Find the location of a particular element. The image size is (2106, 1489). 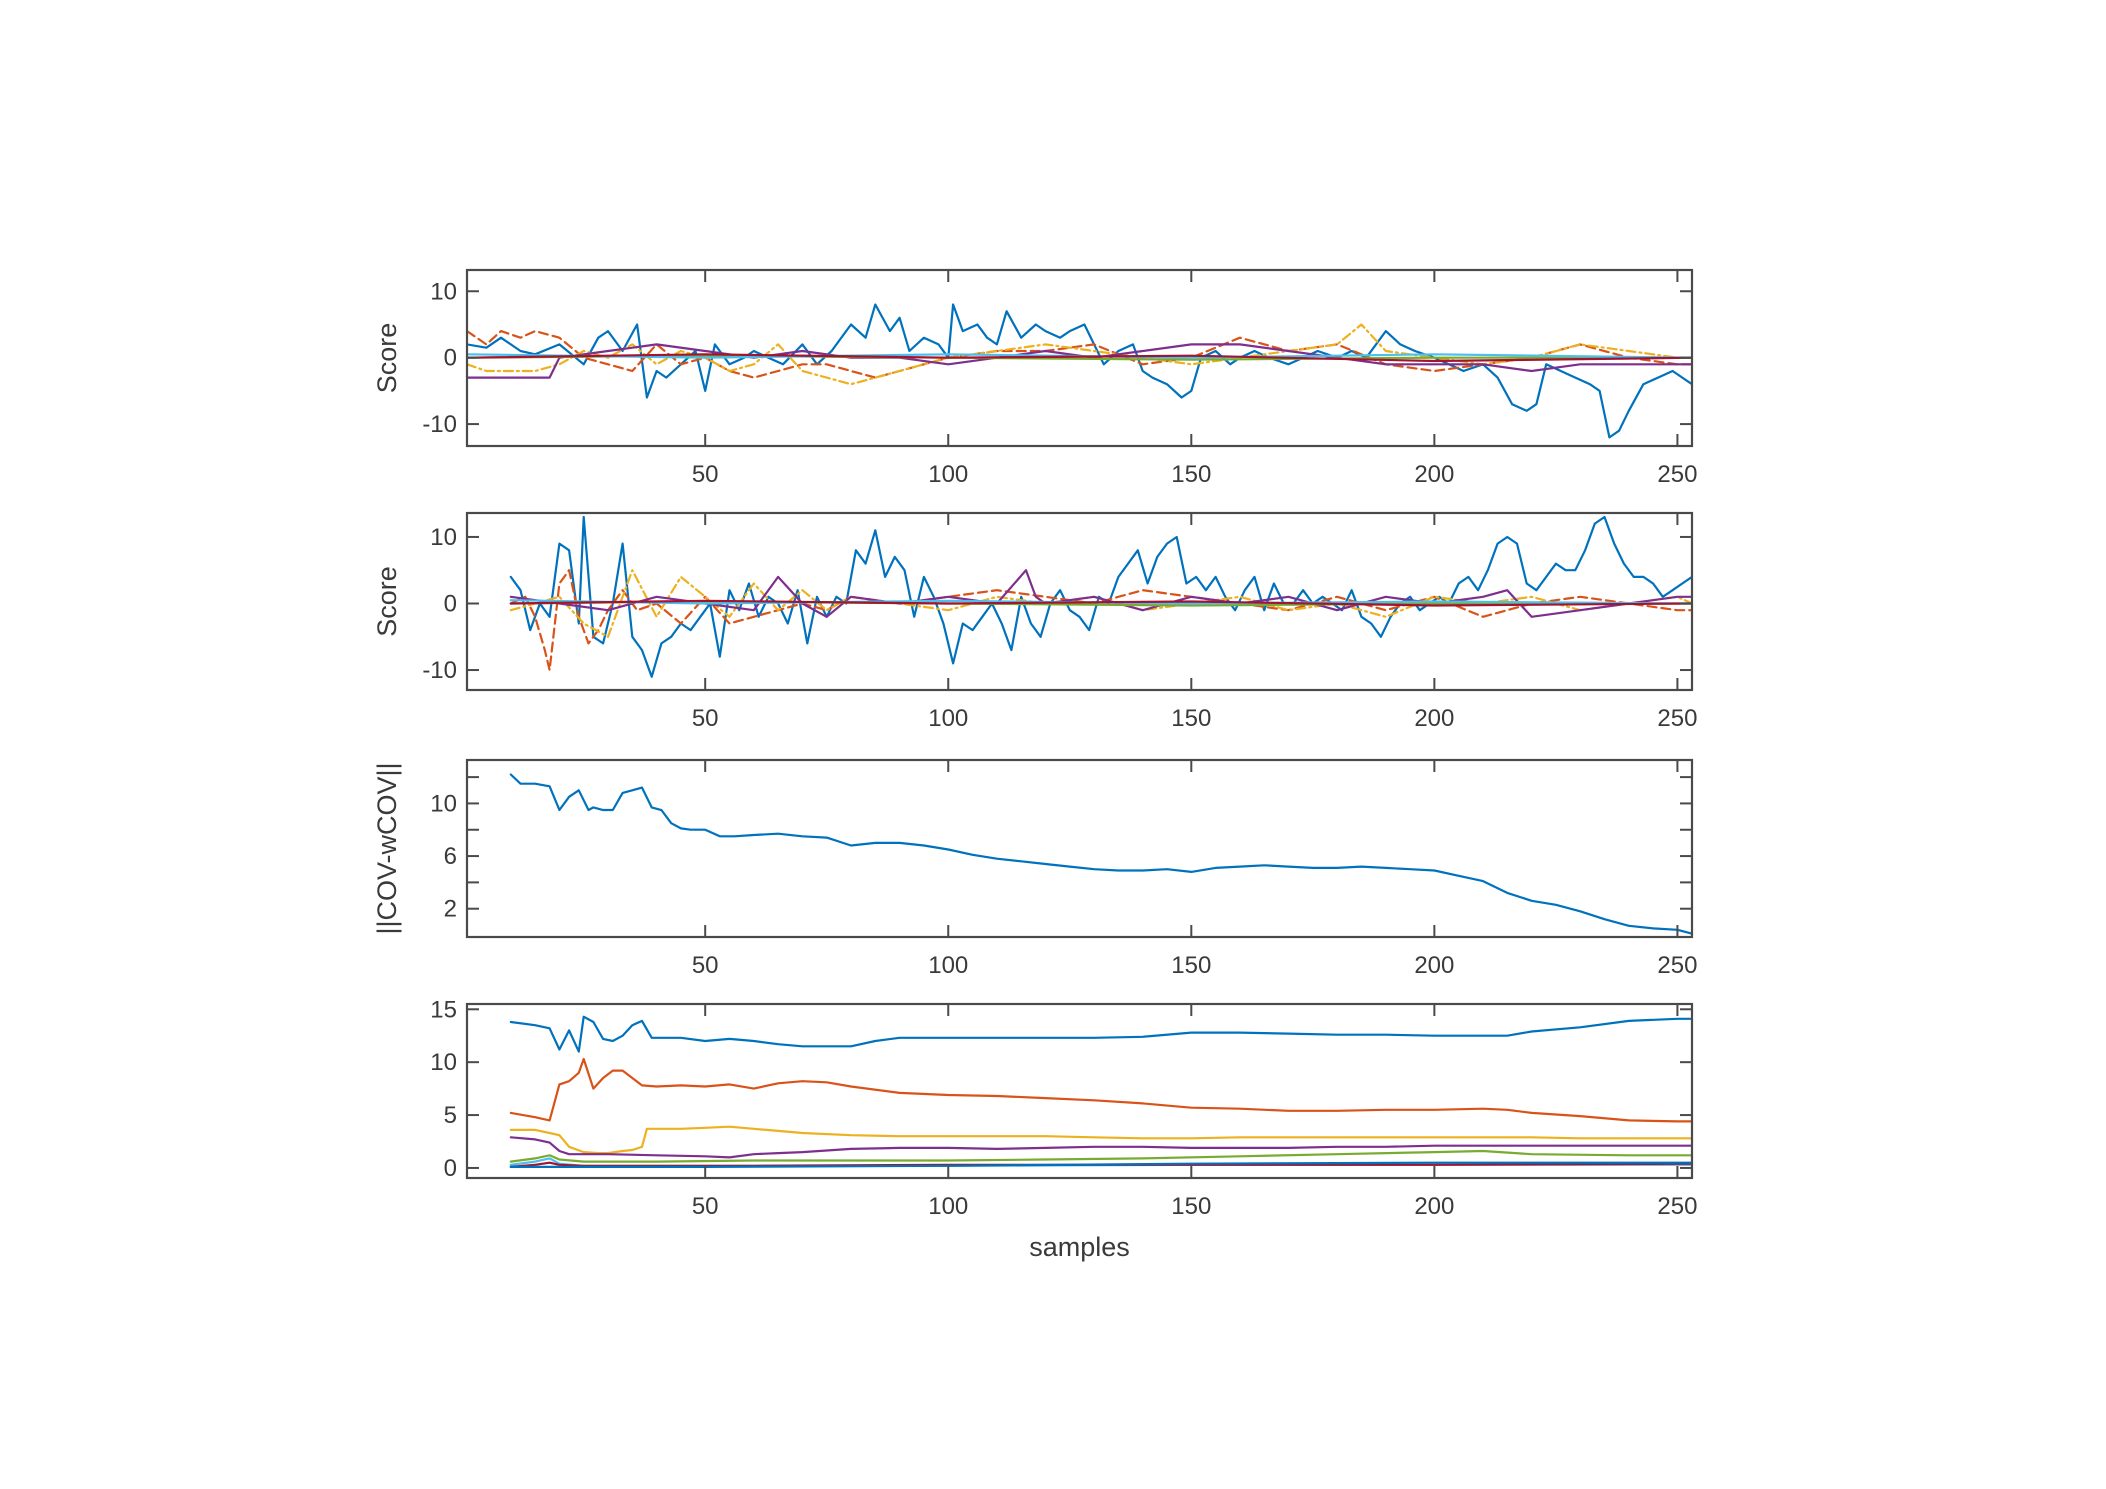

panel-3-cov-norm: 50 100 150 200 250 2 6 10 ||COV-wCOV|| is located at coordinates (1034, 868).